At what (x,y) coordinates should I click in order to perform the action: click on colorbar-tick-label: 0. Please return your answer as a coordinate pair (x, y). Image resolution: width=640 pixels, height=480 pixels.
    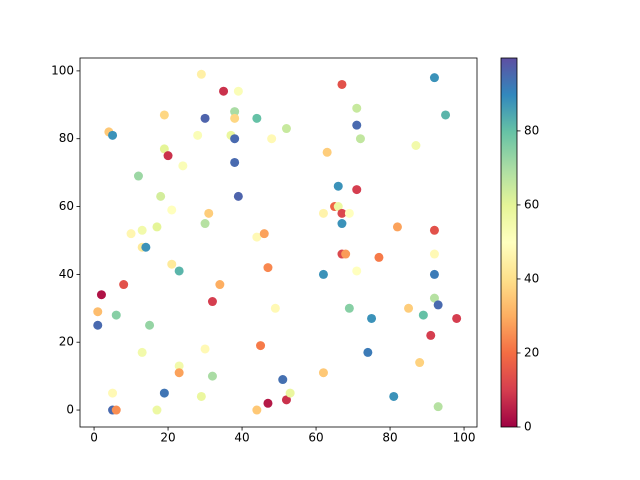
    Looking at the image, I should click on (528, 427).